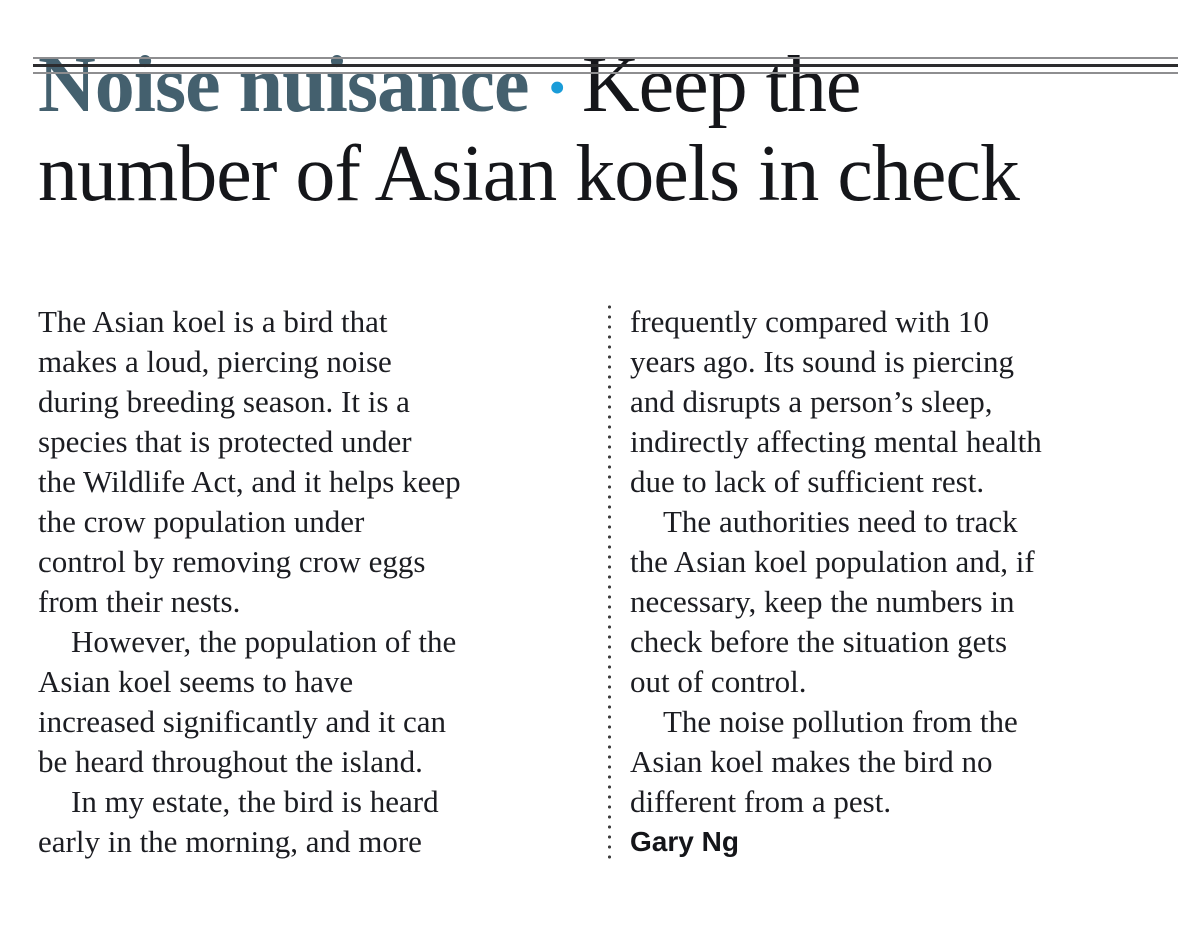 The image size is (1200, 940). Describe the element at coordinates (684, 841) in the screenshot. I see `author-signature: Gary Ng` at that location.